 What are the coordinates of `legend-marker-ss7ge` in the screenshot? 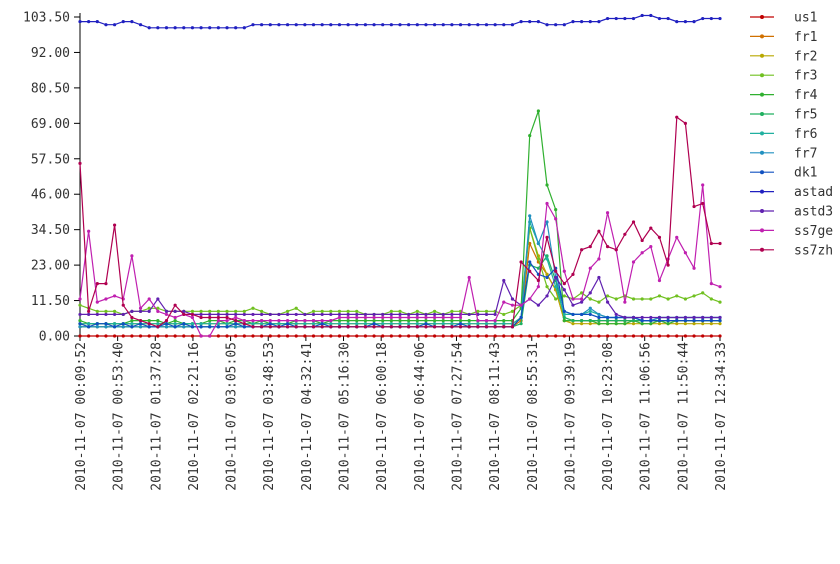 It's located at (762, 230).